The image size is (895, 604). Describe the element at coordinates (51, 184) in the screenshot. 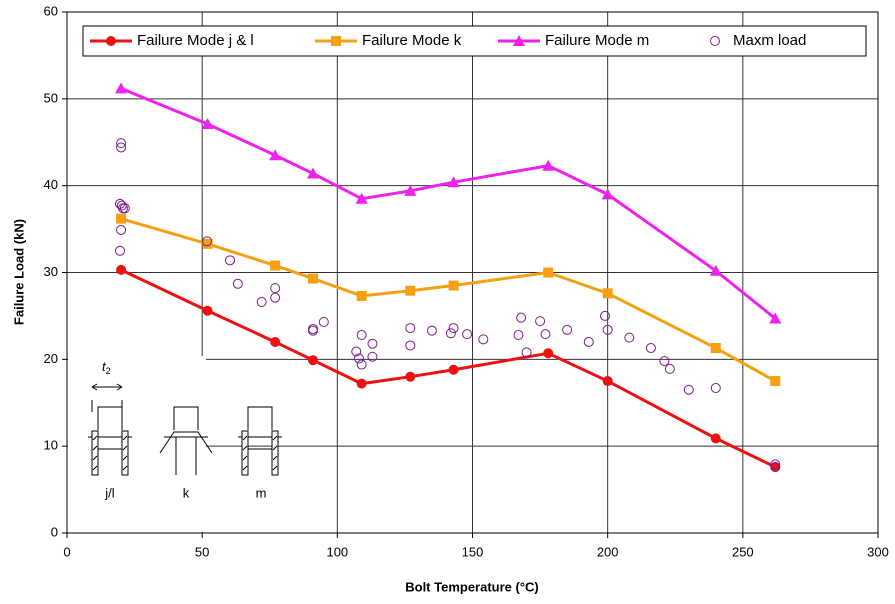

I see `y-tick-label: 40` at that location.